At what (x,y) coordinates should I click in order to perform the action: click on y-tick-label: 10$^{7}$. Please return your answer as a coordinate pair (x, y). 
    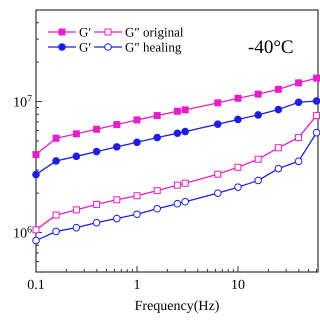
    Looking at the image, I should click on (22, 102).